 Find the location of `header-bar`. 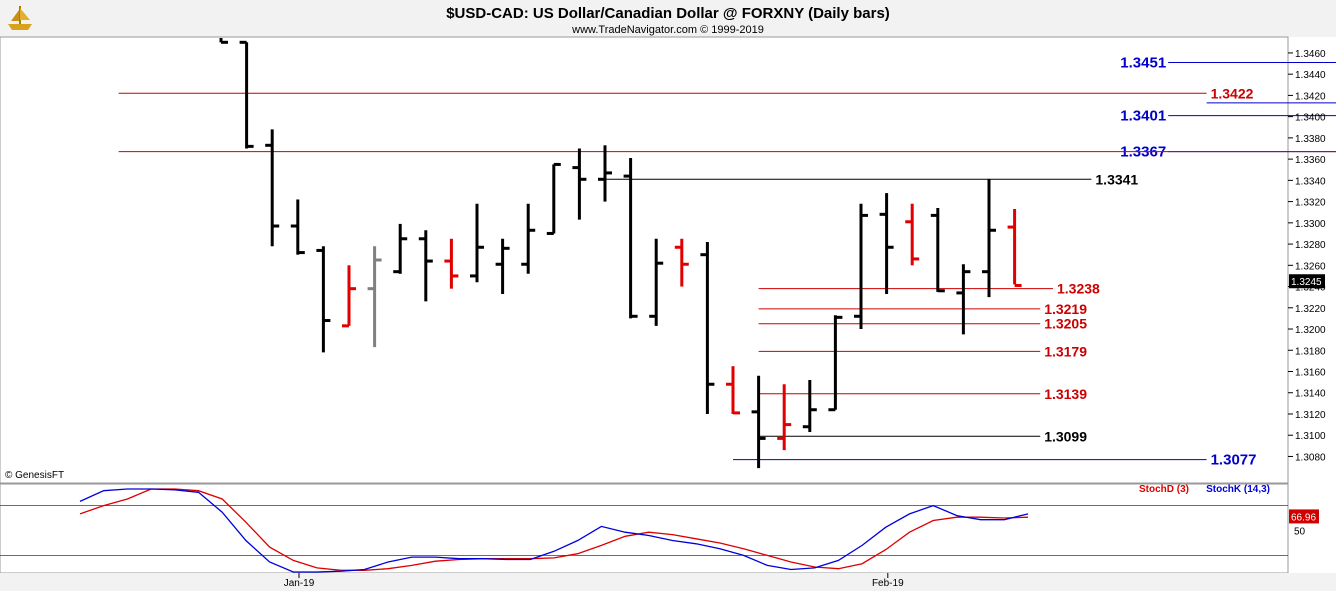

header-bar is located at coordinates (668, 18).